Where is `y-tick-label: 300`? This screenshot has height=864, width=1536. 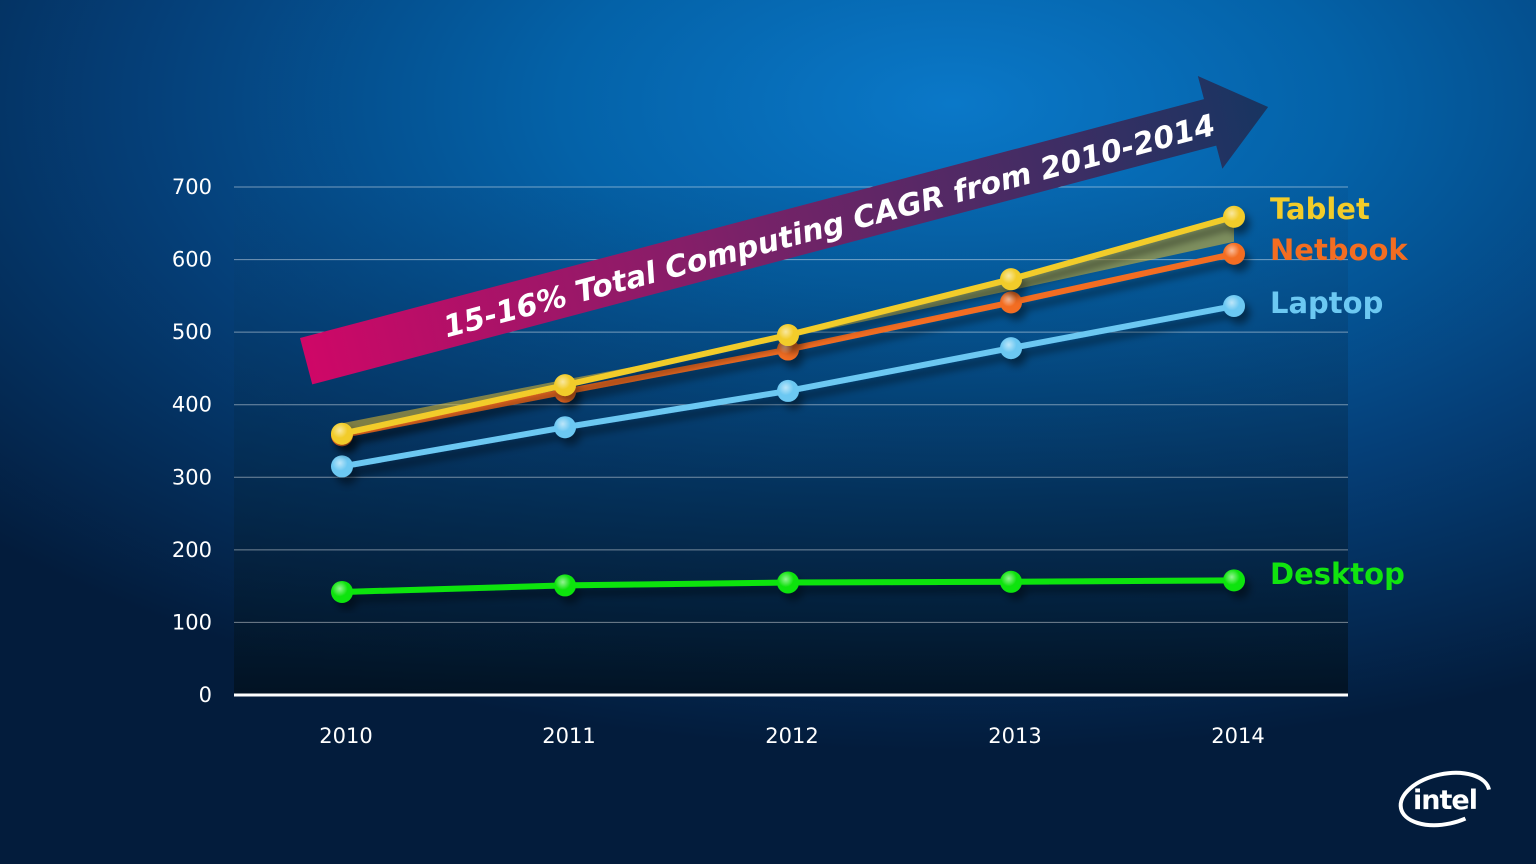
y-tick-label: 300 is located at coordinates (192, 477).